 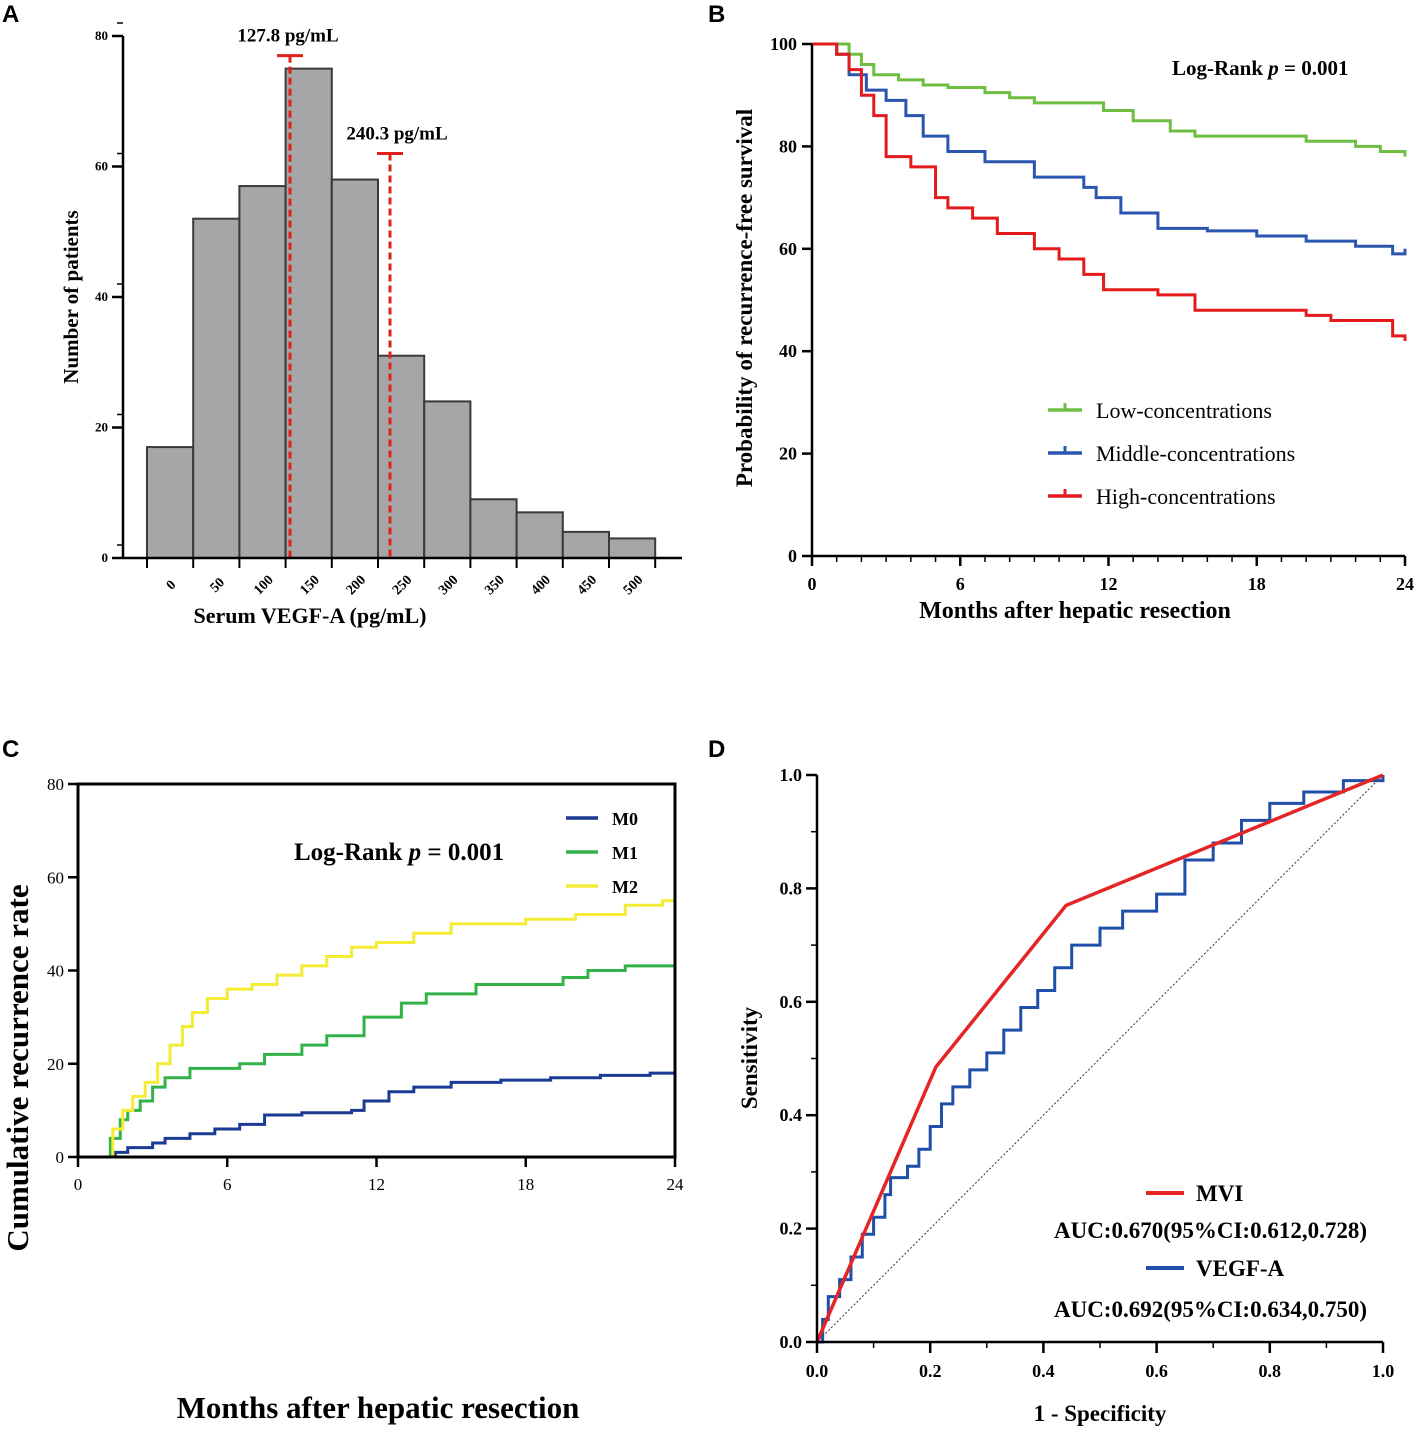 What do you see at coordinates (1240, 1268) in the screenshot?
I see `legend-label: VEGF-A` at bounding box center [1240, 1268].